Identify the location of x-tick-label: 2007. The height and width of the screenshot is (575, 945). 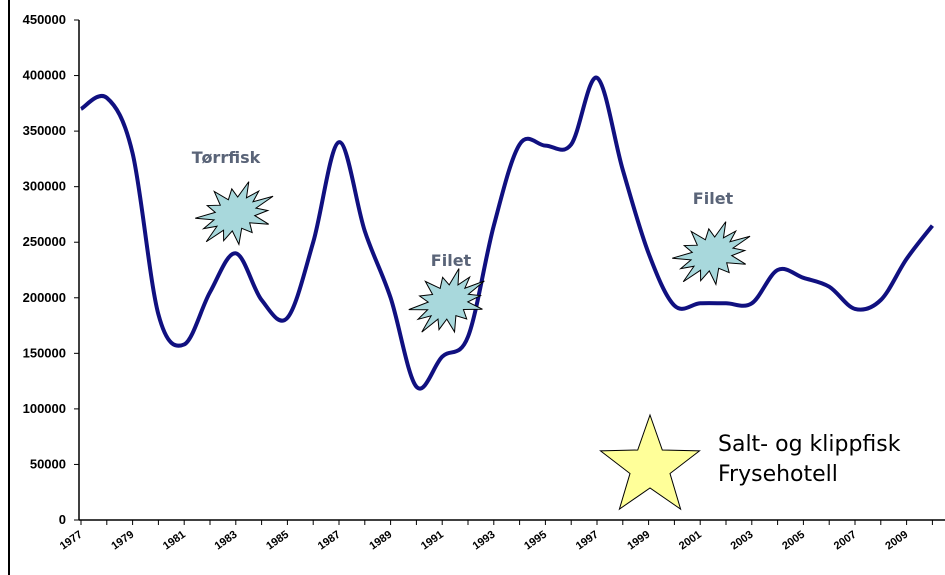
(845, 541).